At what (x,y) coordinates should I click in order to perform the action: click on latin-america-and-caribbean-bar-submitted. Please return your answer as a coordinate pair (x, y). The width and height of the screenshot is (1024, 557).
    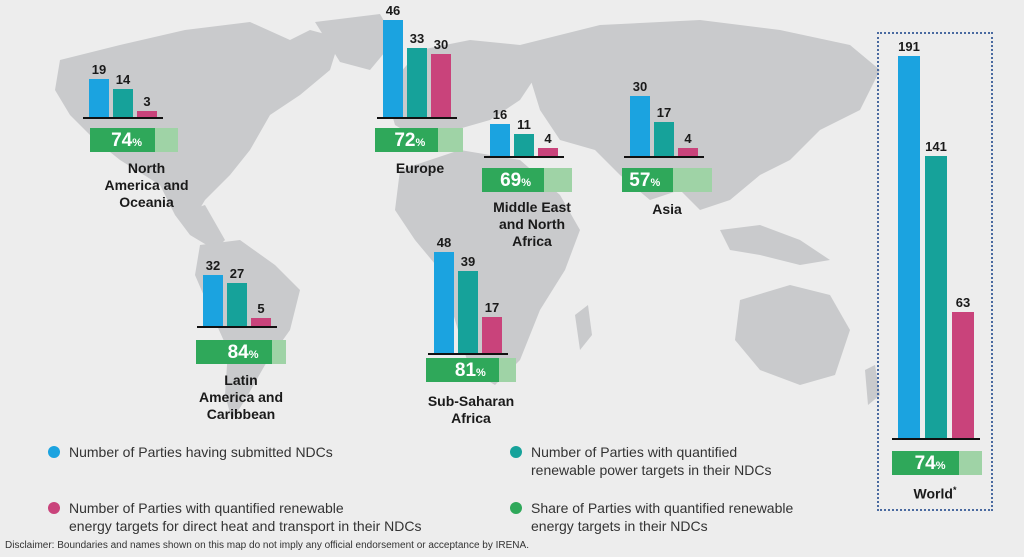
    Looking at the image, I should click on (213, 300).